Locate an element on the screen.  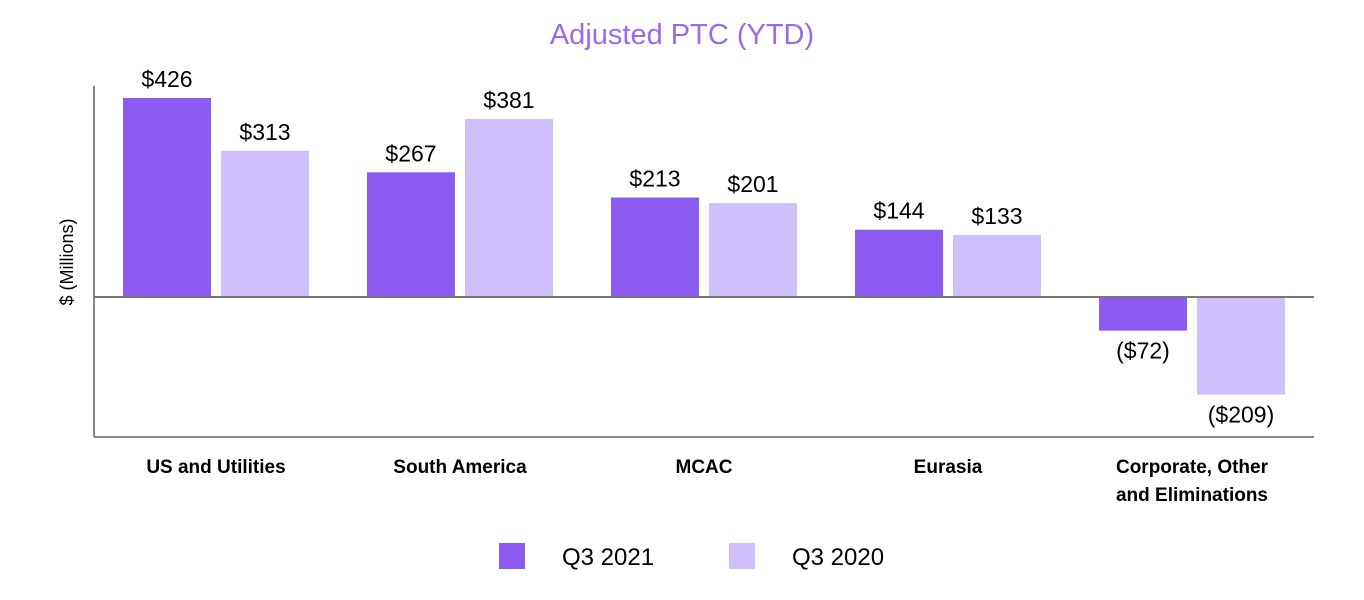
value-label-q3-2021-0: $426 is located at coordinates (166, 79).